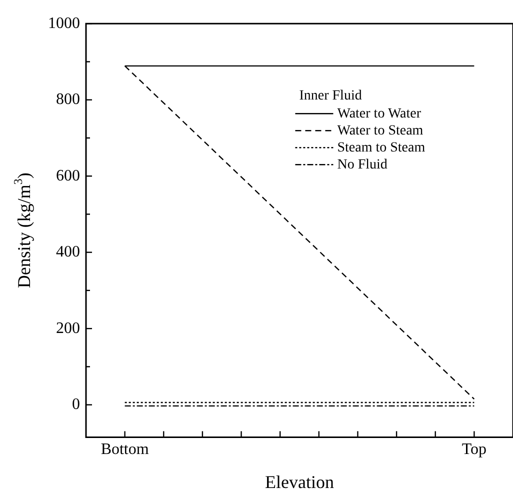 The image size is (513, 504). What do you see at coordinates (68, 252) in the screenshot?
I see `y-tick-label: 400` at bounding box center [68, 252].